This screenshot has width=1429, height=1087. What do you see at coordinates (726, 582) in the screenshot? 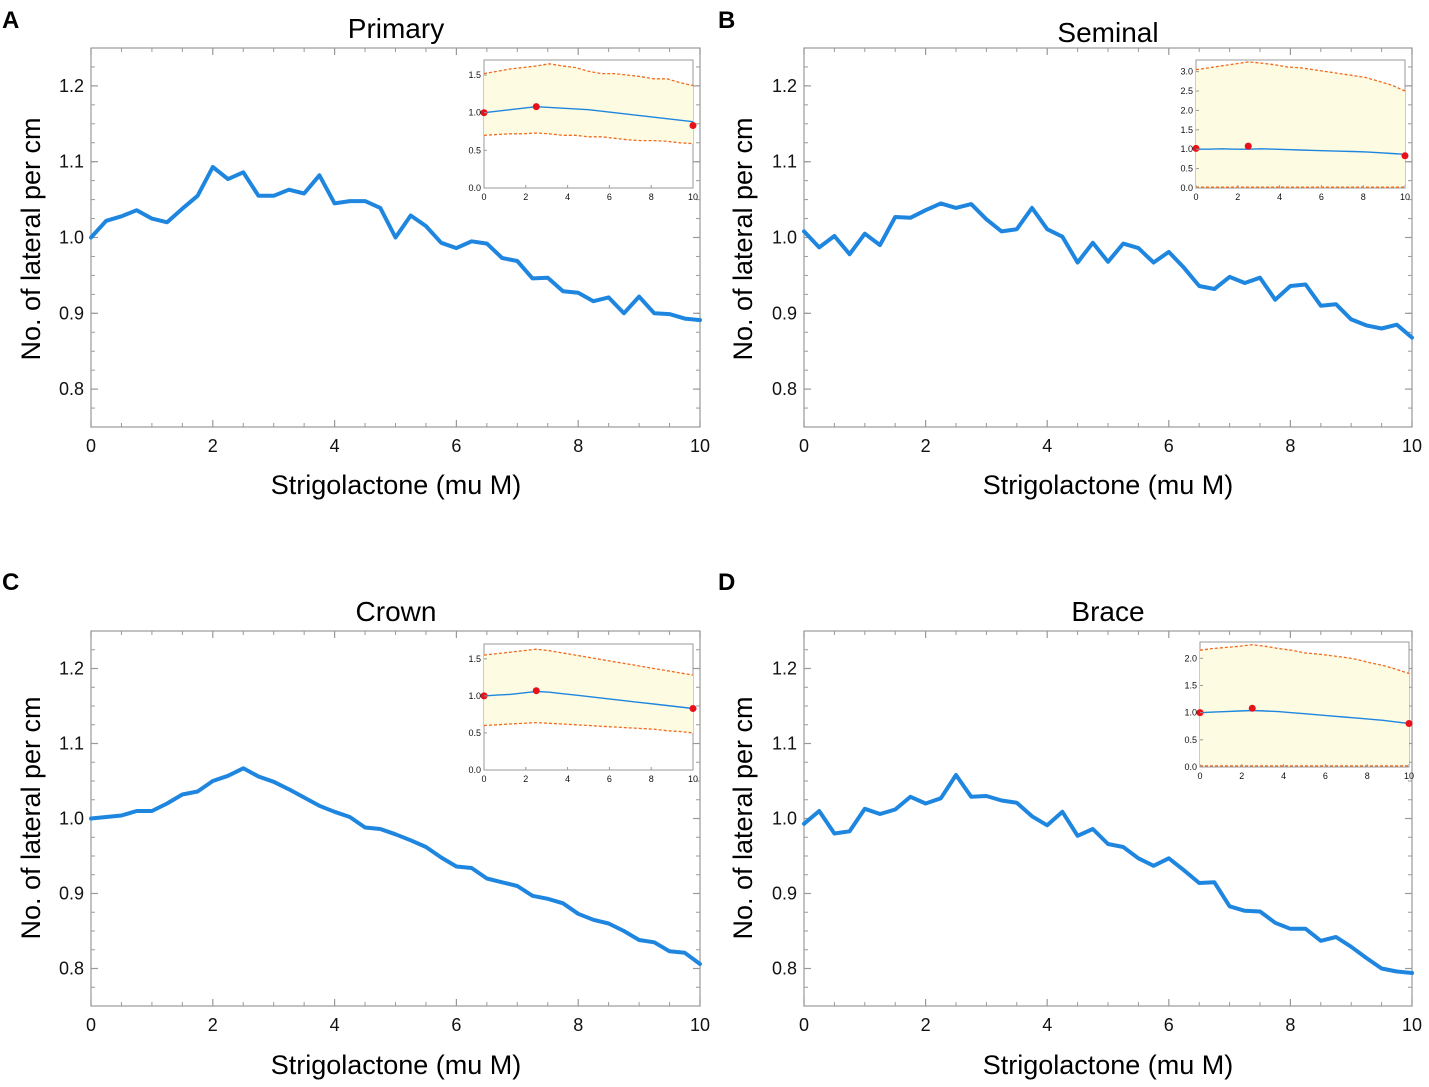
I see `panel-label-d: D` at bounding box center [726, 582].